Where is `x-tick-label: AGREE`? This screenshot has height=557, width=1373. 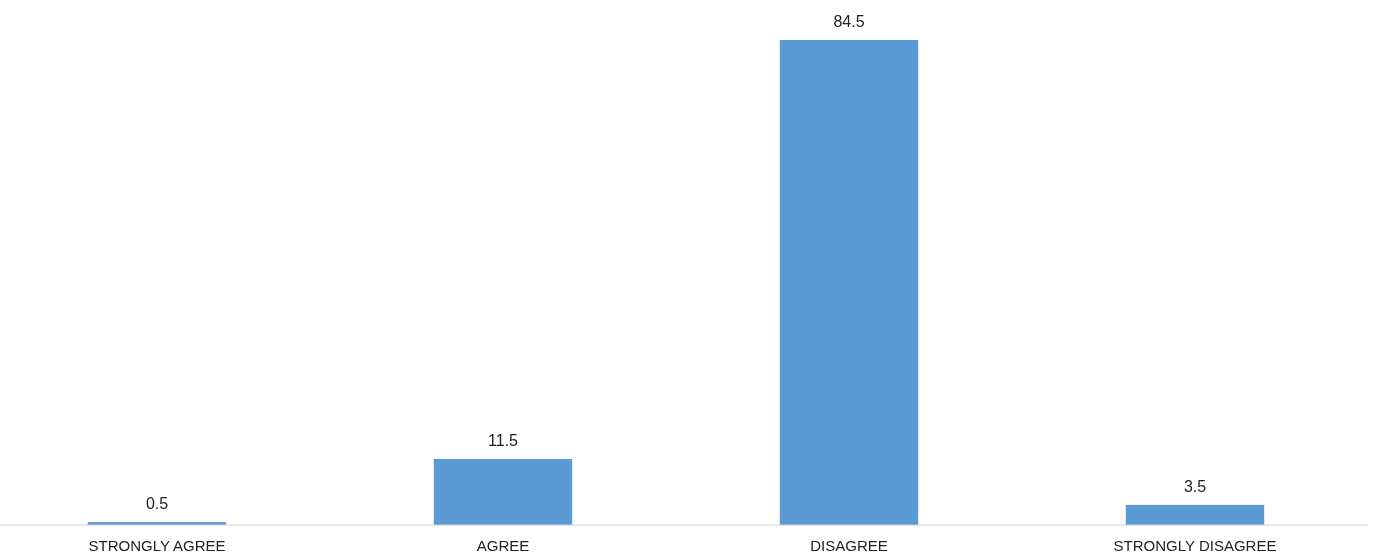
x-tick-label: AGREE is located at coordinates (503, 545).